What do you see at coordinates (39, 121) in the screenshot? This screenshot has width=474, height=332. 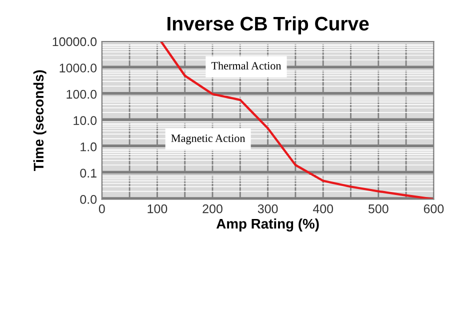 I see `y-axis-title: Time (seconds)` at bounding box center [39, 121].